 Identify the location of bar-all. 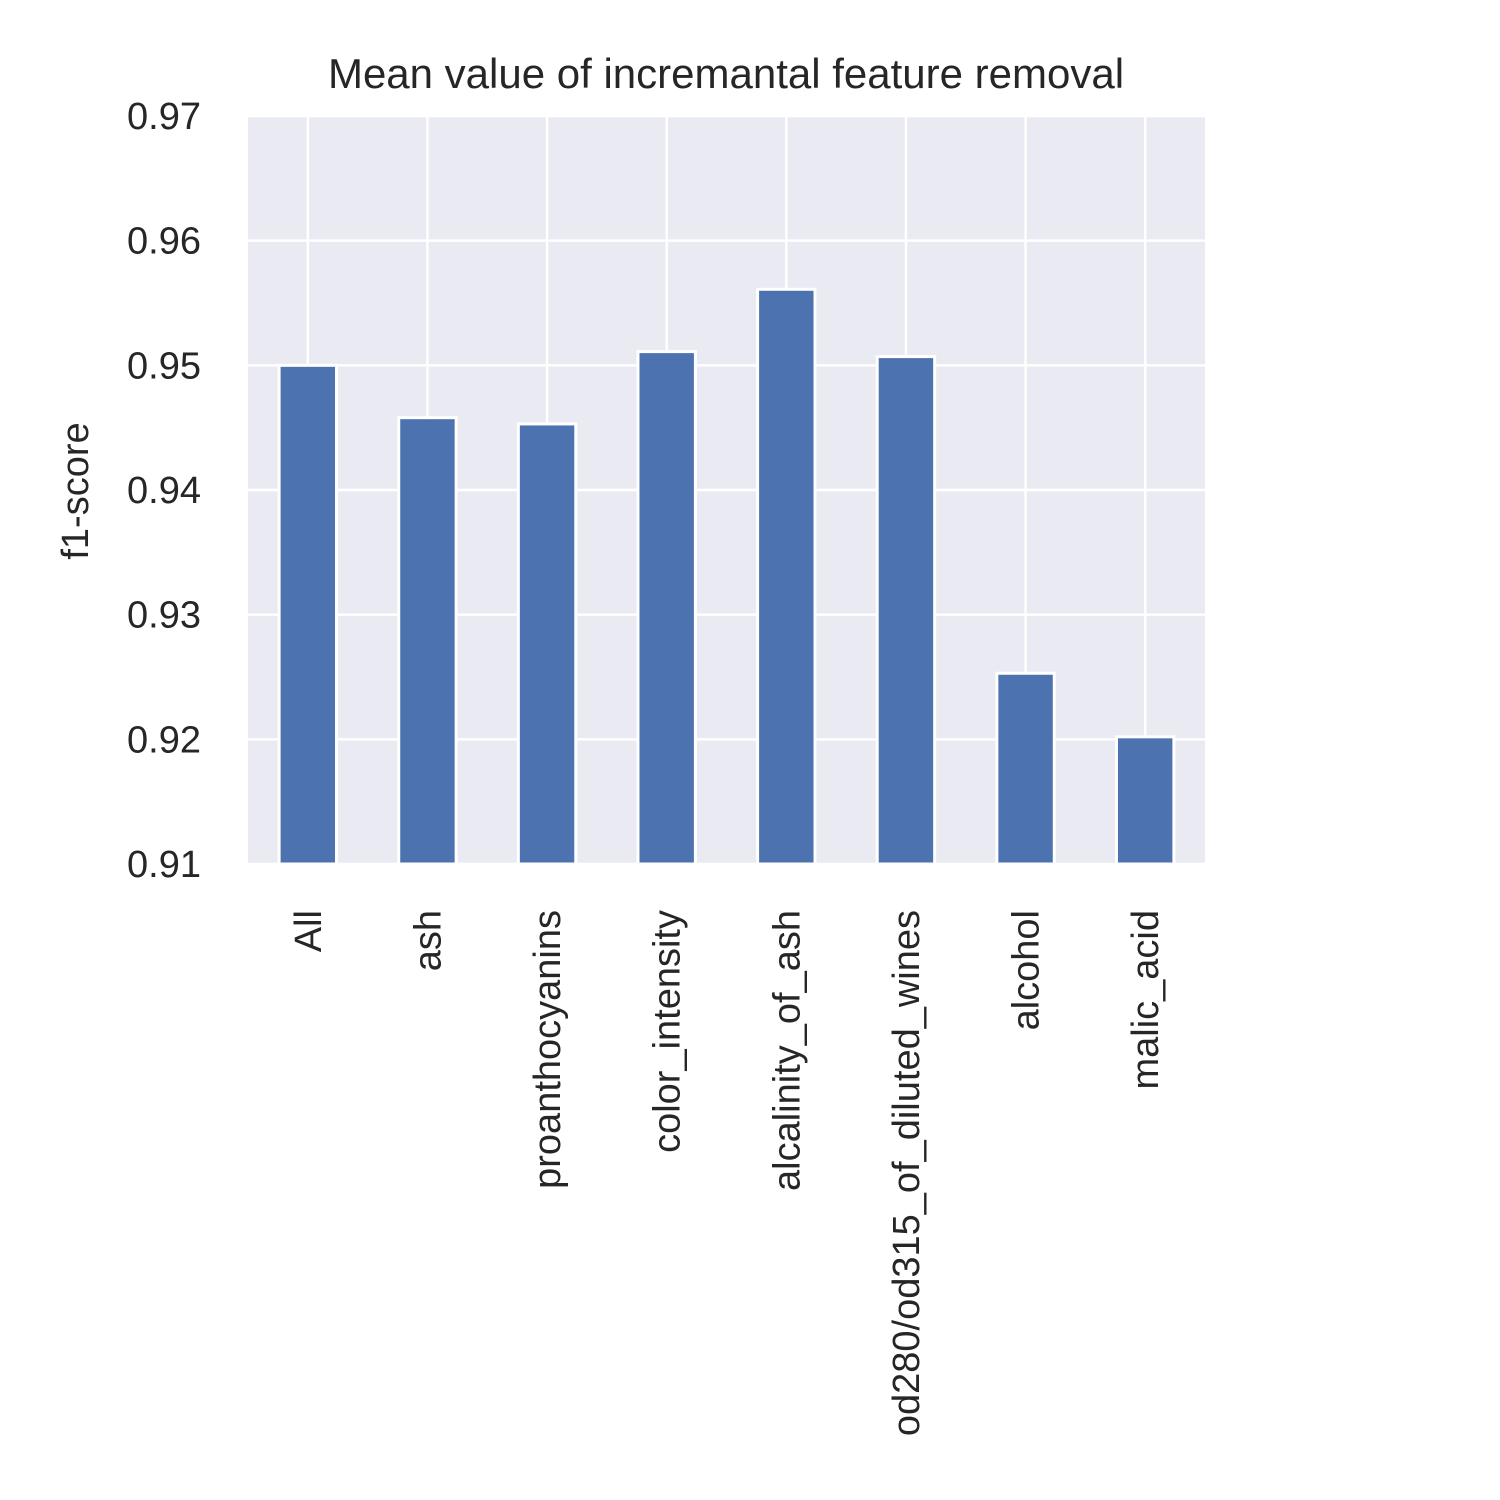
(308, 614).